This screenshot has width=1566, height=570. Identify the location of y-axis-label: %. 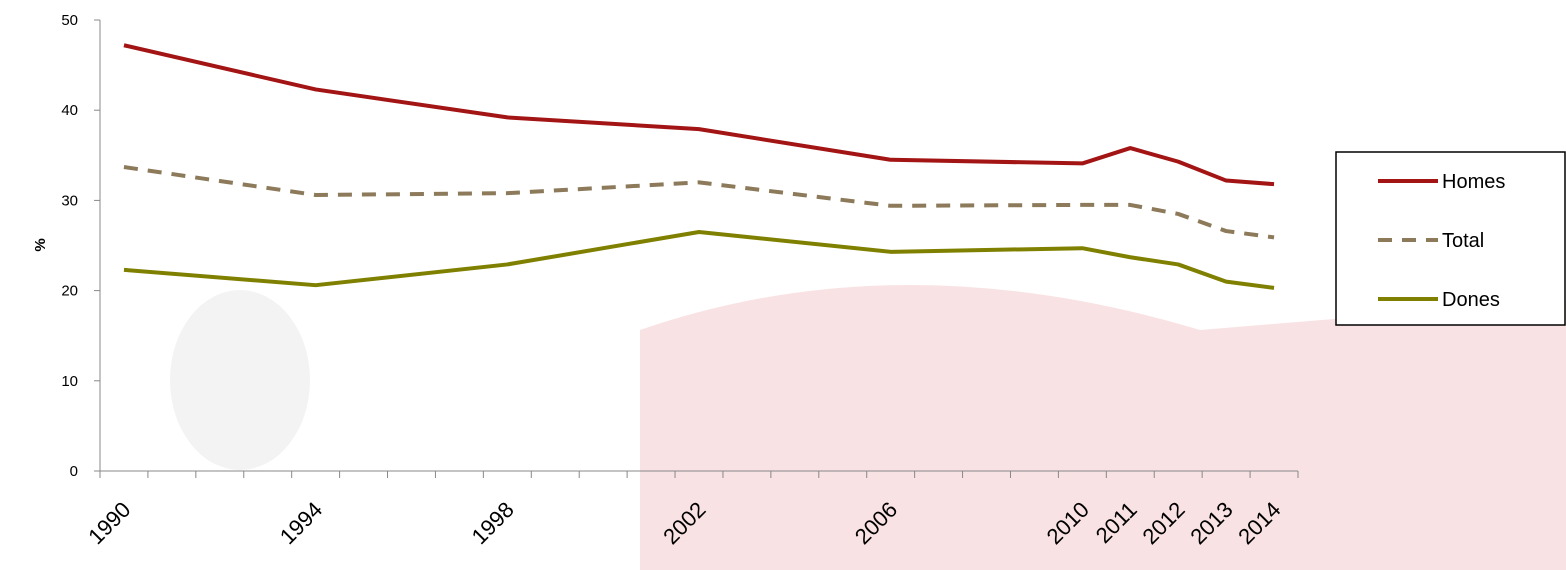
(40, 244).